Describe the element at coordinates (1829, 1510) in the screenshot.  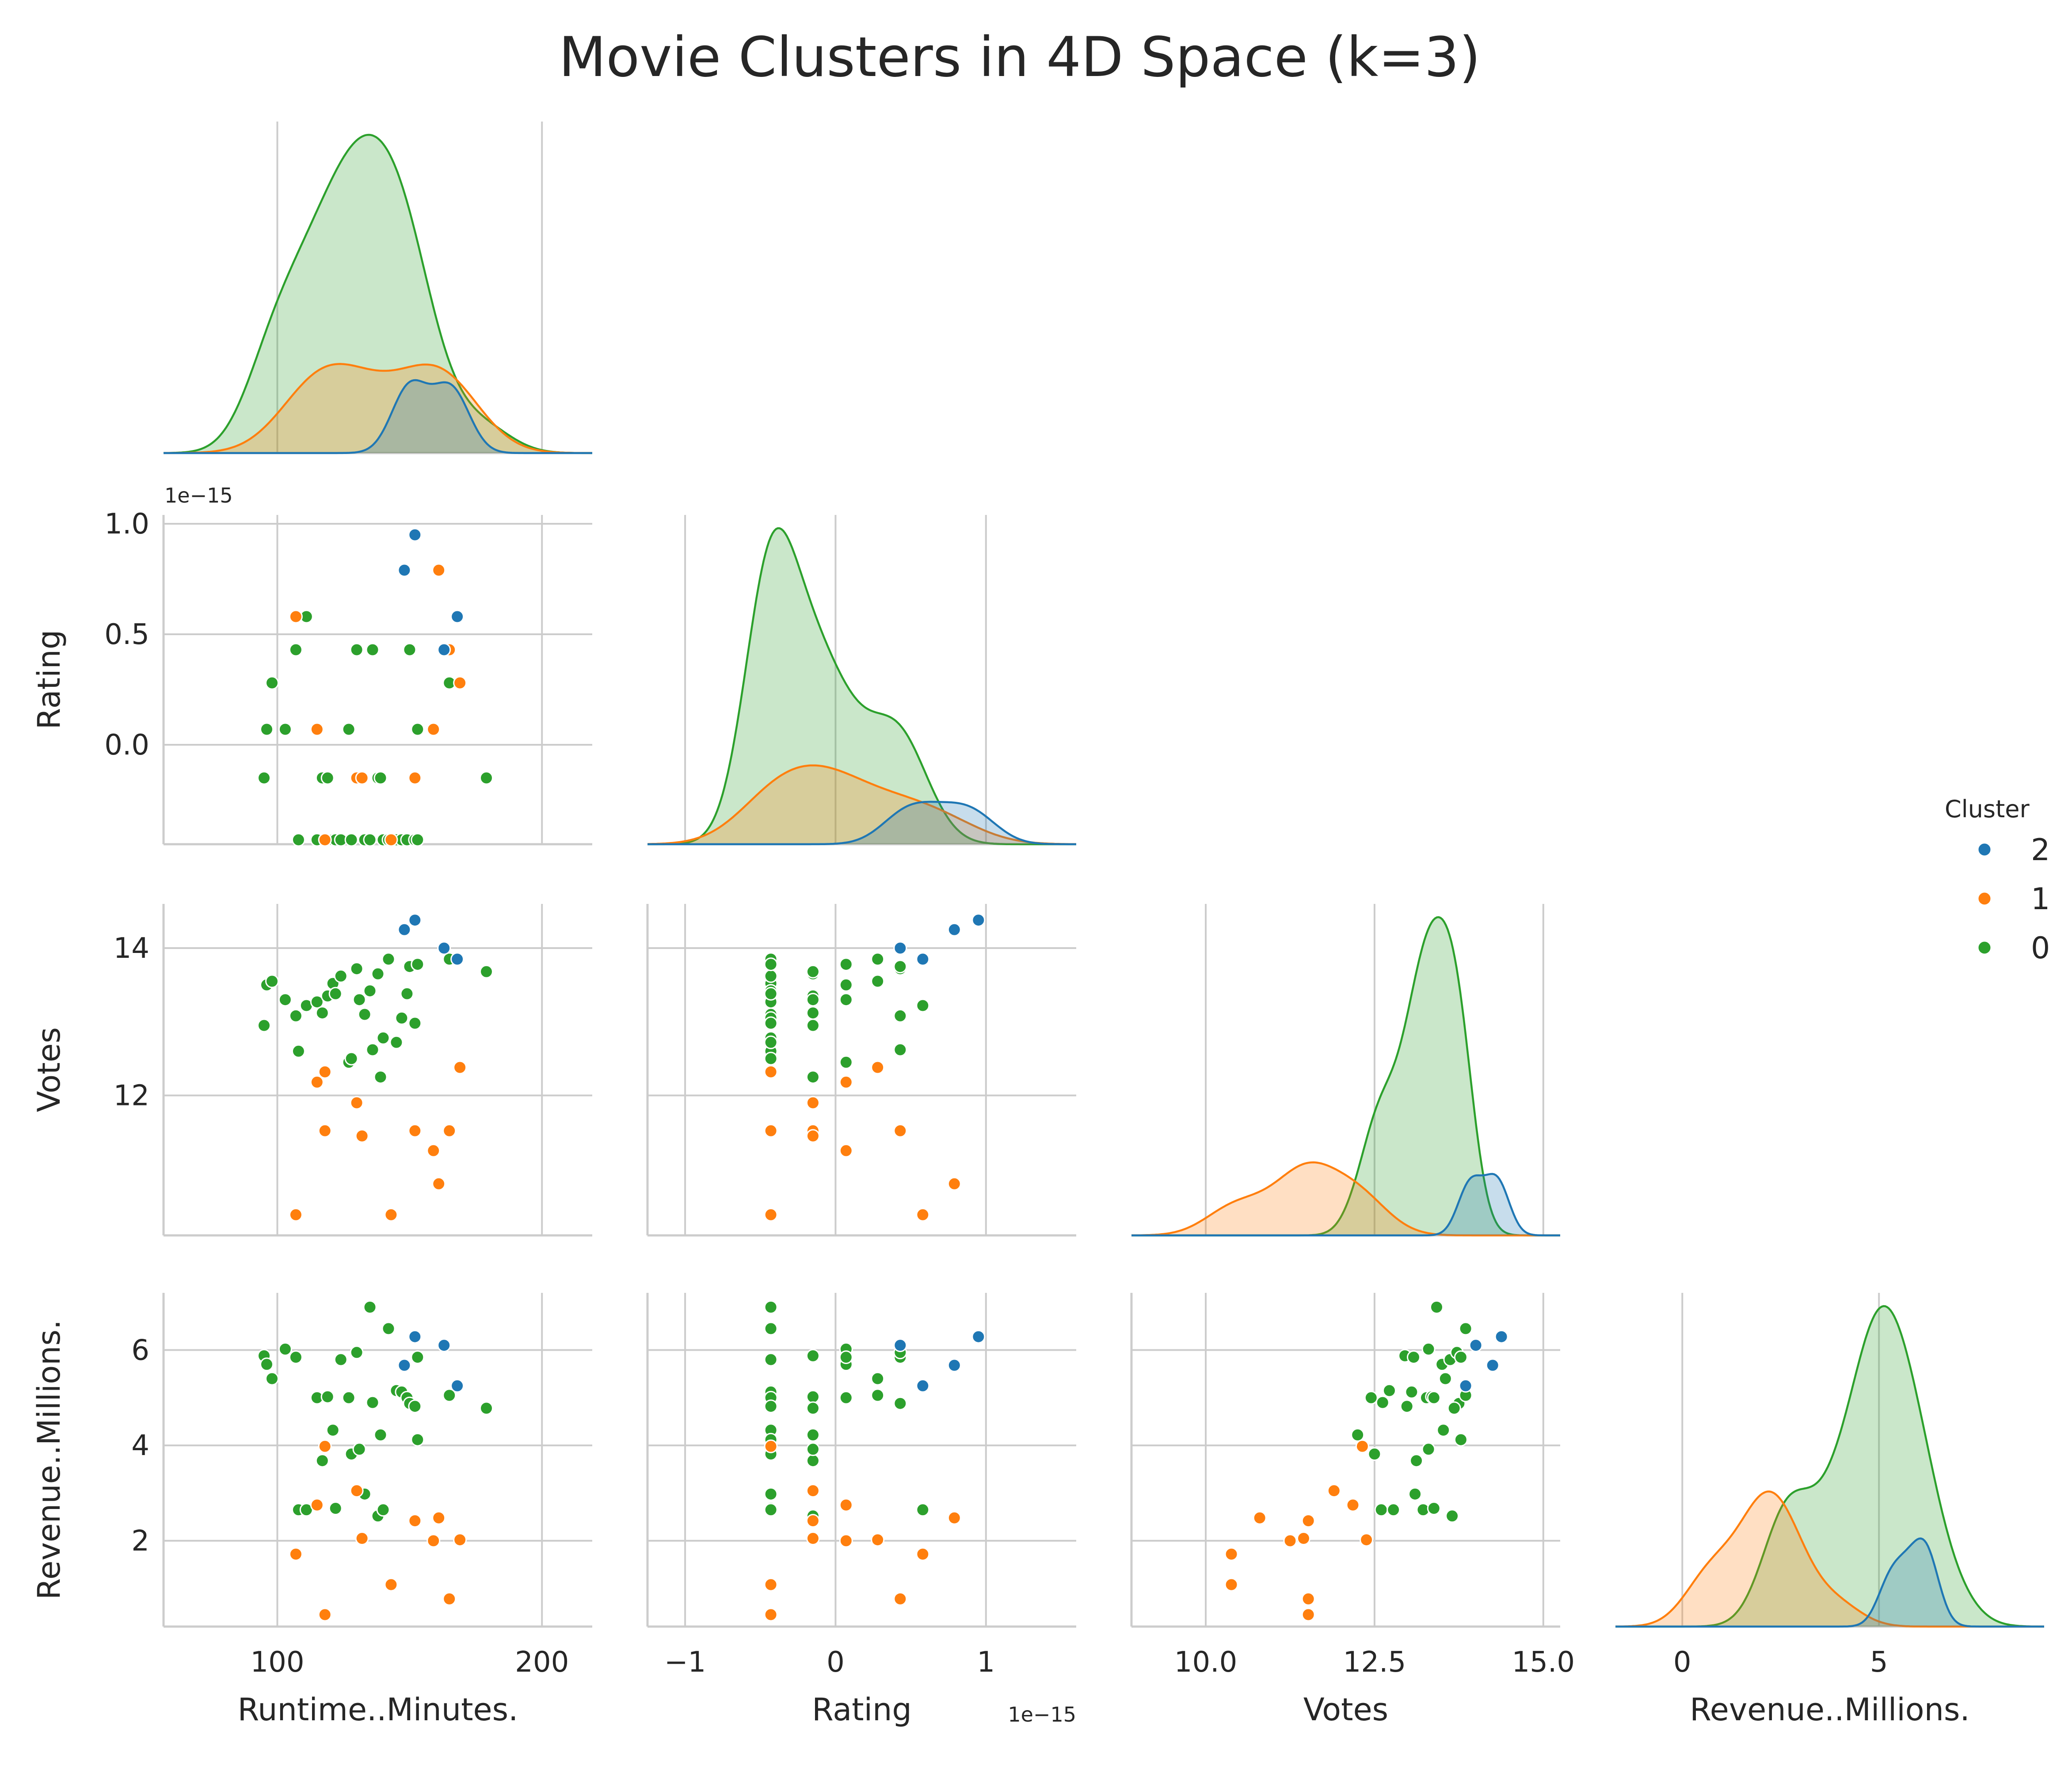
I see `panel-3-3: 0 5 Revenue..Millions.` at that location.